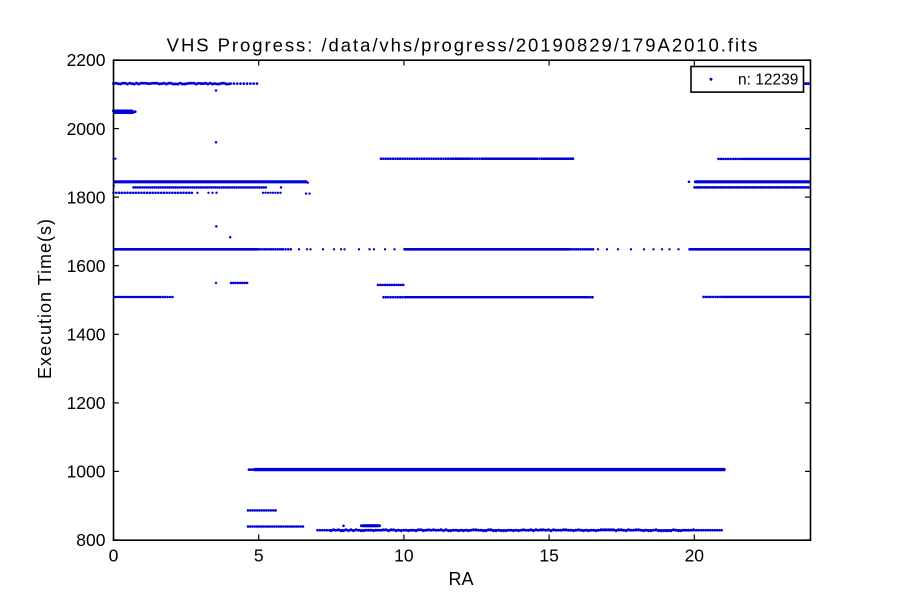 This screenshot has width=900, height=600. What do you see at coordinates (86, 266) in the screenshot?
I see `svg-text: 1600` at bounding box center [86, 266].